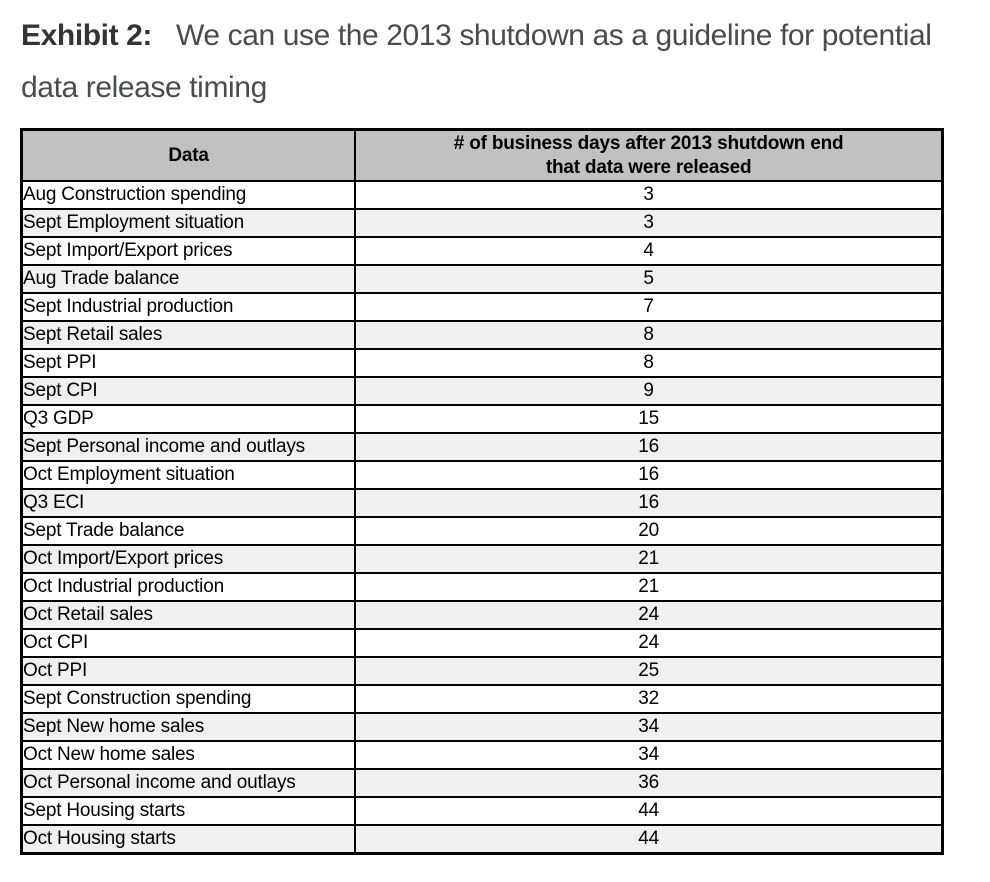  I want to click on data-series-cell: Oct CPI, so click(188, 643).